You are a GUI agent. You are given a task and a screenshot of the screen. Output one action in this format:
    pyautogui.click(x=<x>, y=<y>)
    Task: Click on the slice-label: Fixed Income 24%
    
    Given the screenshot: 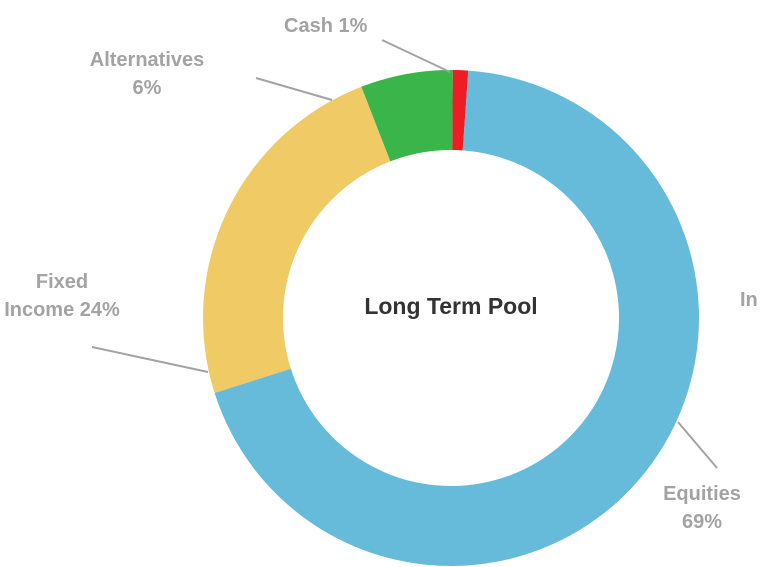 What is the action you would take?
    pyautogui.click(x=62, y=296)
    